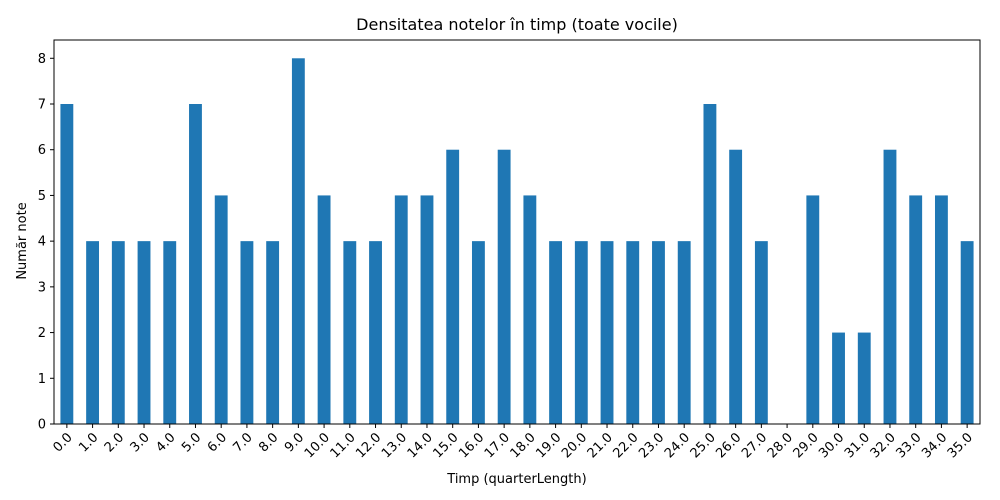  Describe the element at coordinates (420, 445) in the screenshot. I see `x-tick-label: 14.0` at that location.